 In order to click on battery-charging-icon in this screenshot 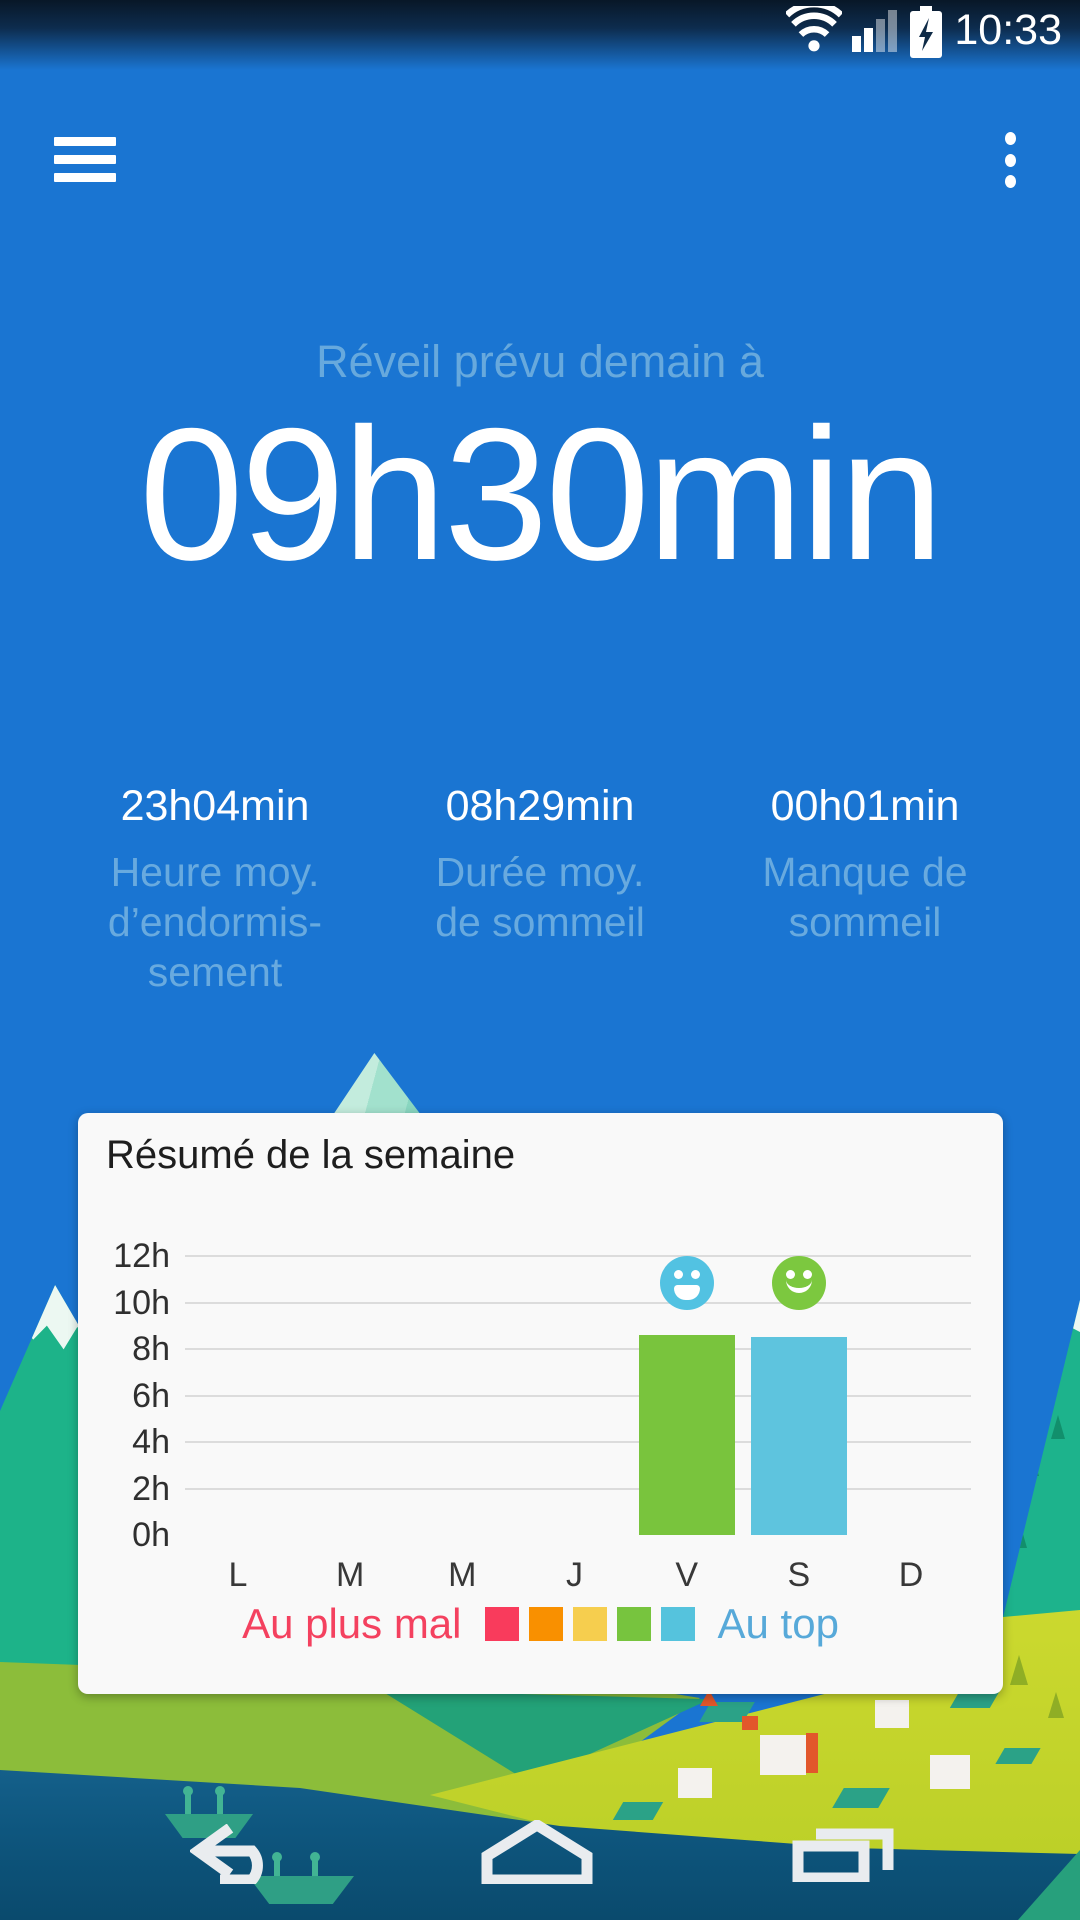, I will do `click(926, 32)`.